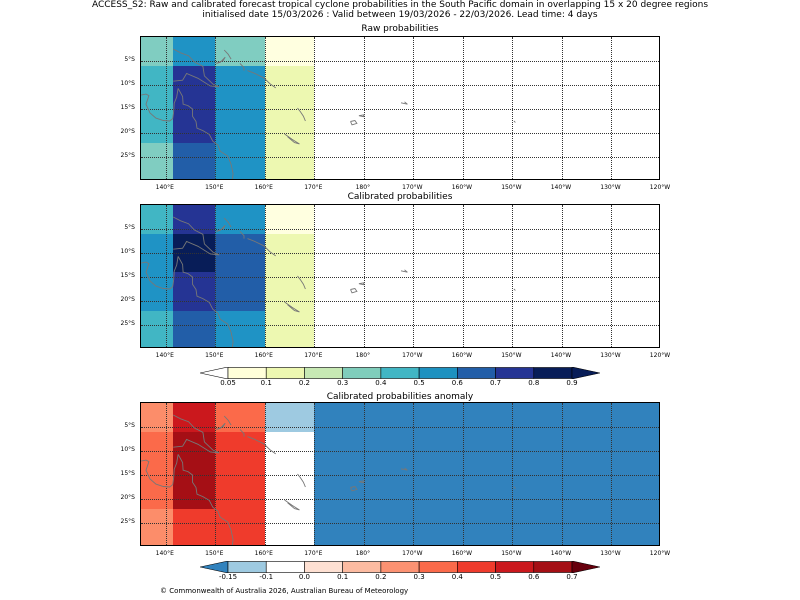 This screenshot has width=800, height=600. I want to click on longitude-label: 150°E, so click(214, 187).